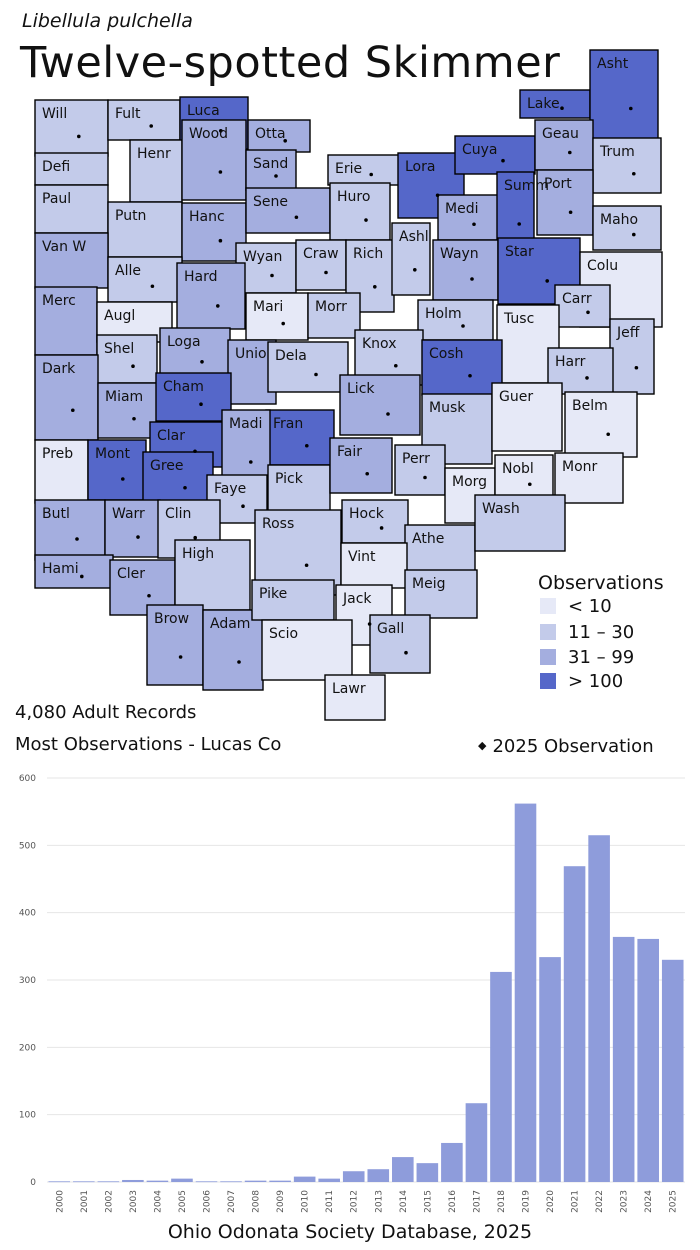  What do you see at coordinates (548, 681) in the screenshot?
I see `legend-swatch` at bounding box center [548, 681].